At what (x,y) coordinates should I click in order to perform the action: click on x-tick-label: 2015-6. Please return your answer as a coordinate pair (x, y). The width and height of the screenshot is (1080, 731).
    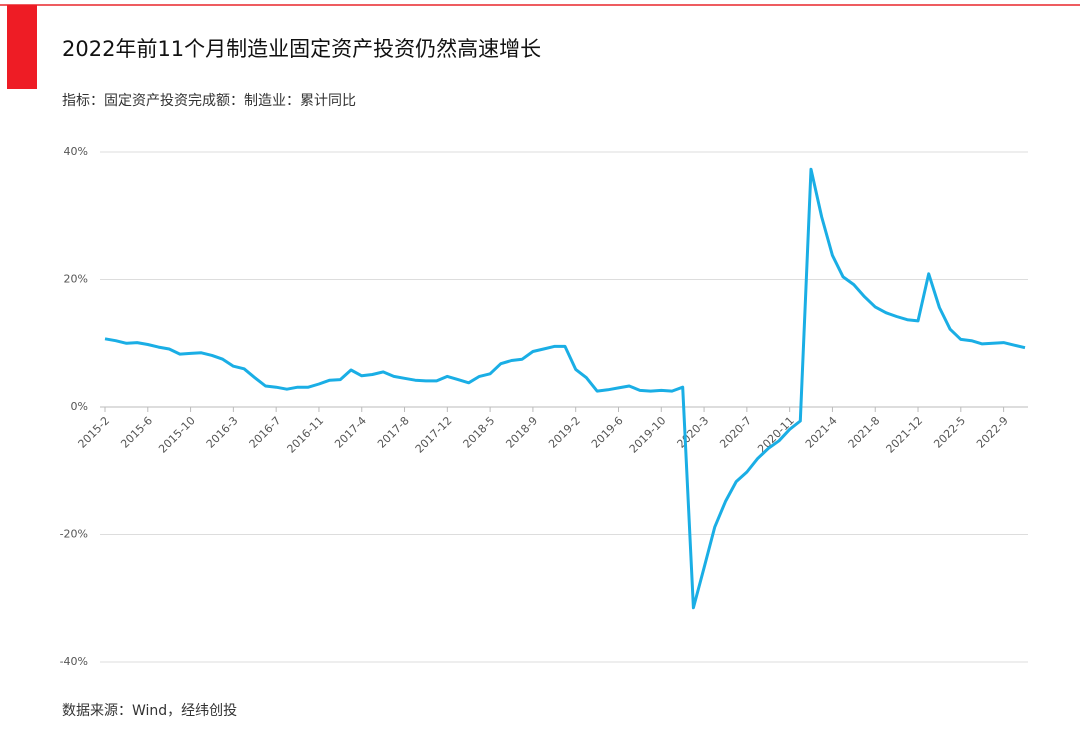
    Looking at the image, I should click on (136, 432).